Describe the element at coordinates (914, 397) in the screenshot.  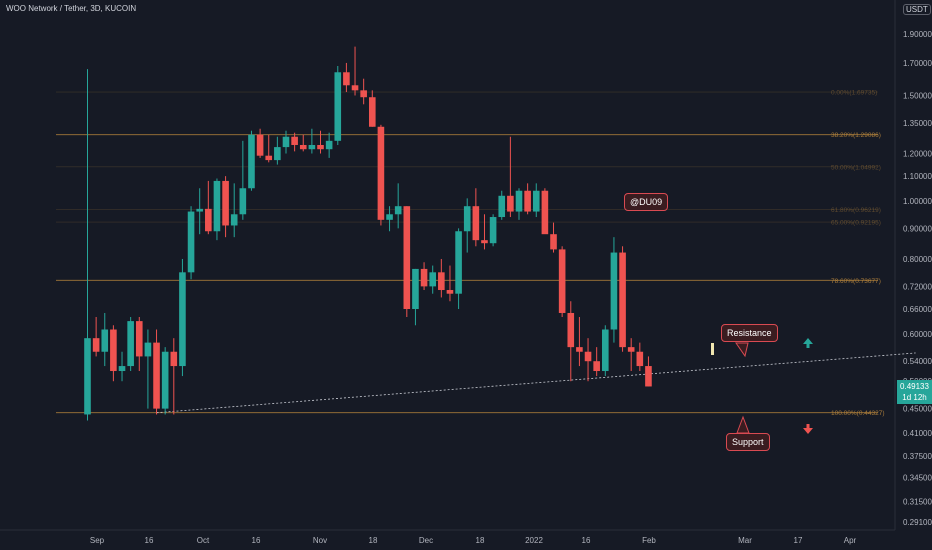
I see `bar-countdown: 1d 12h` at that location.